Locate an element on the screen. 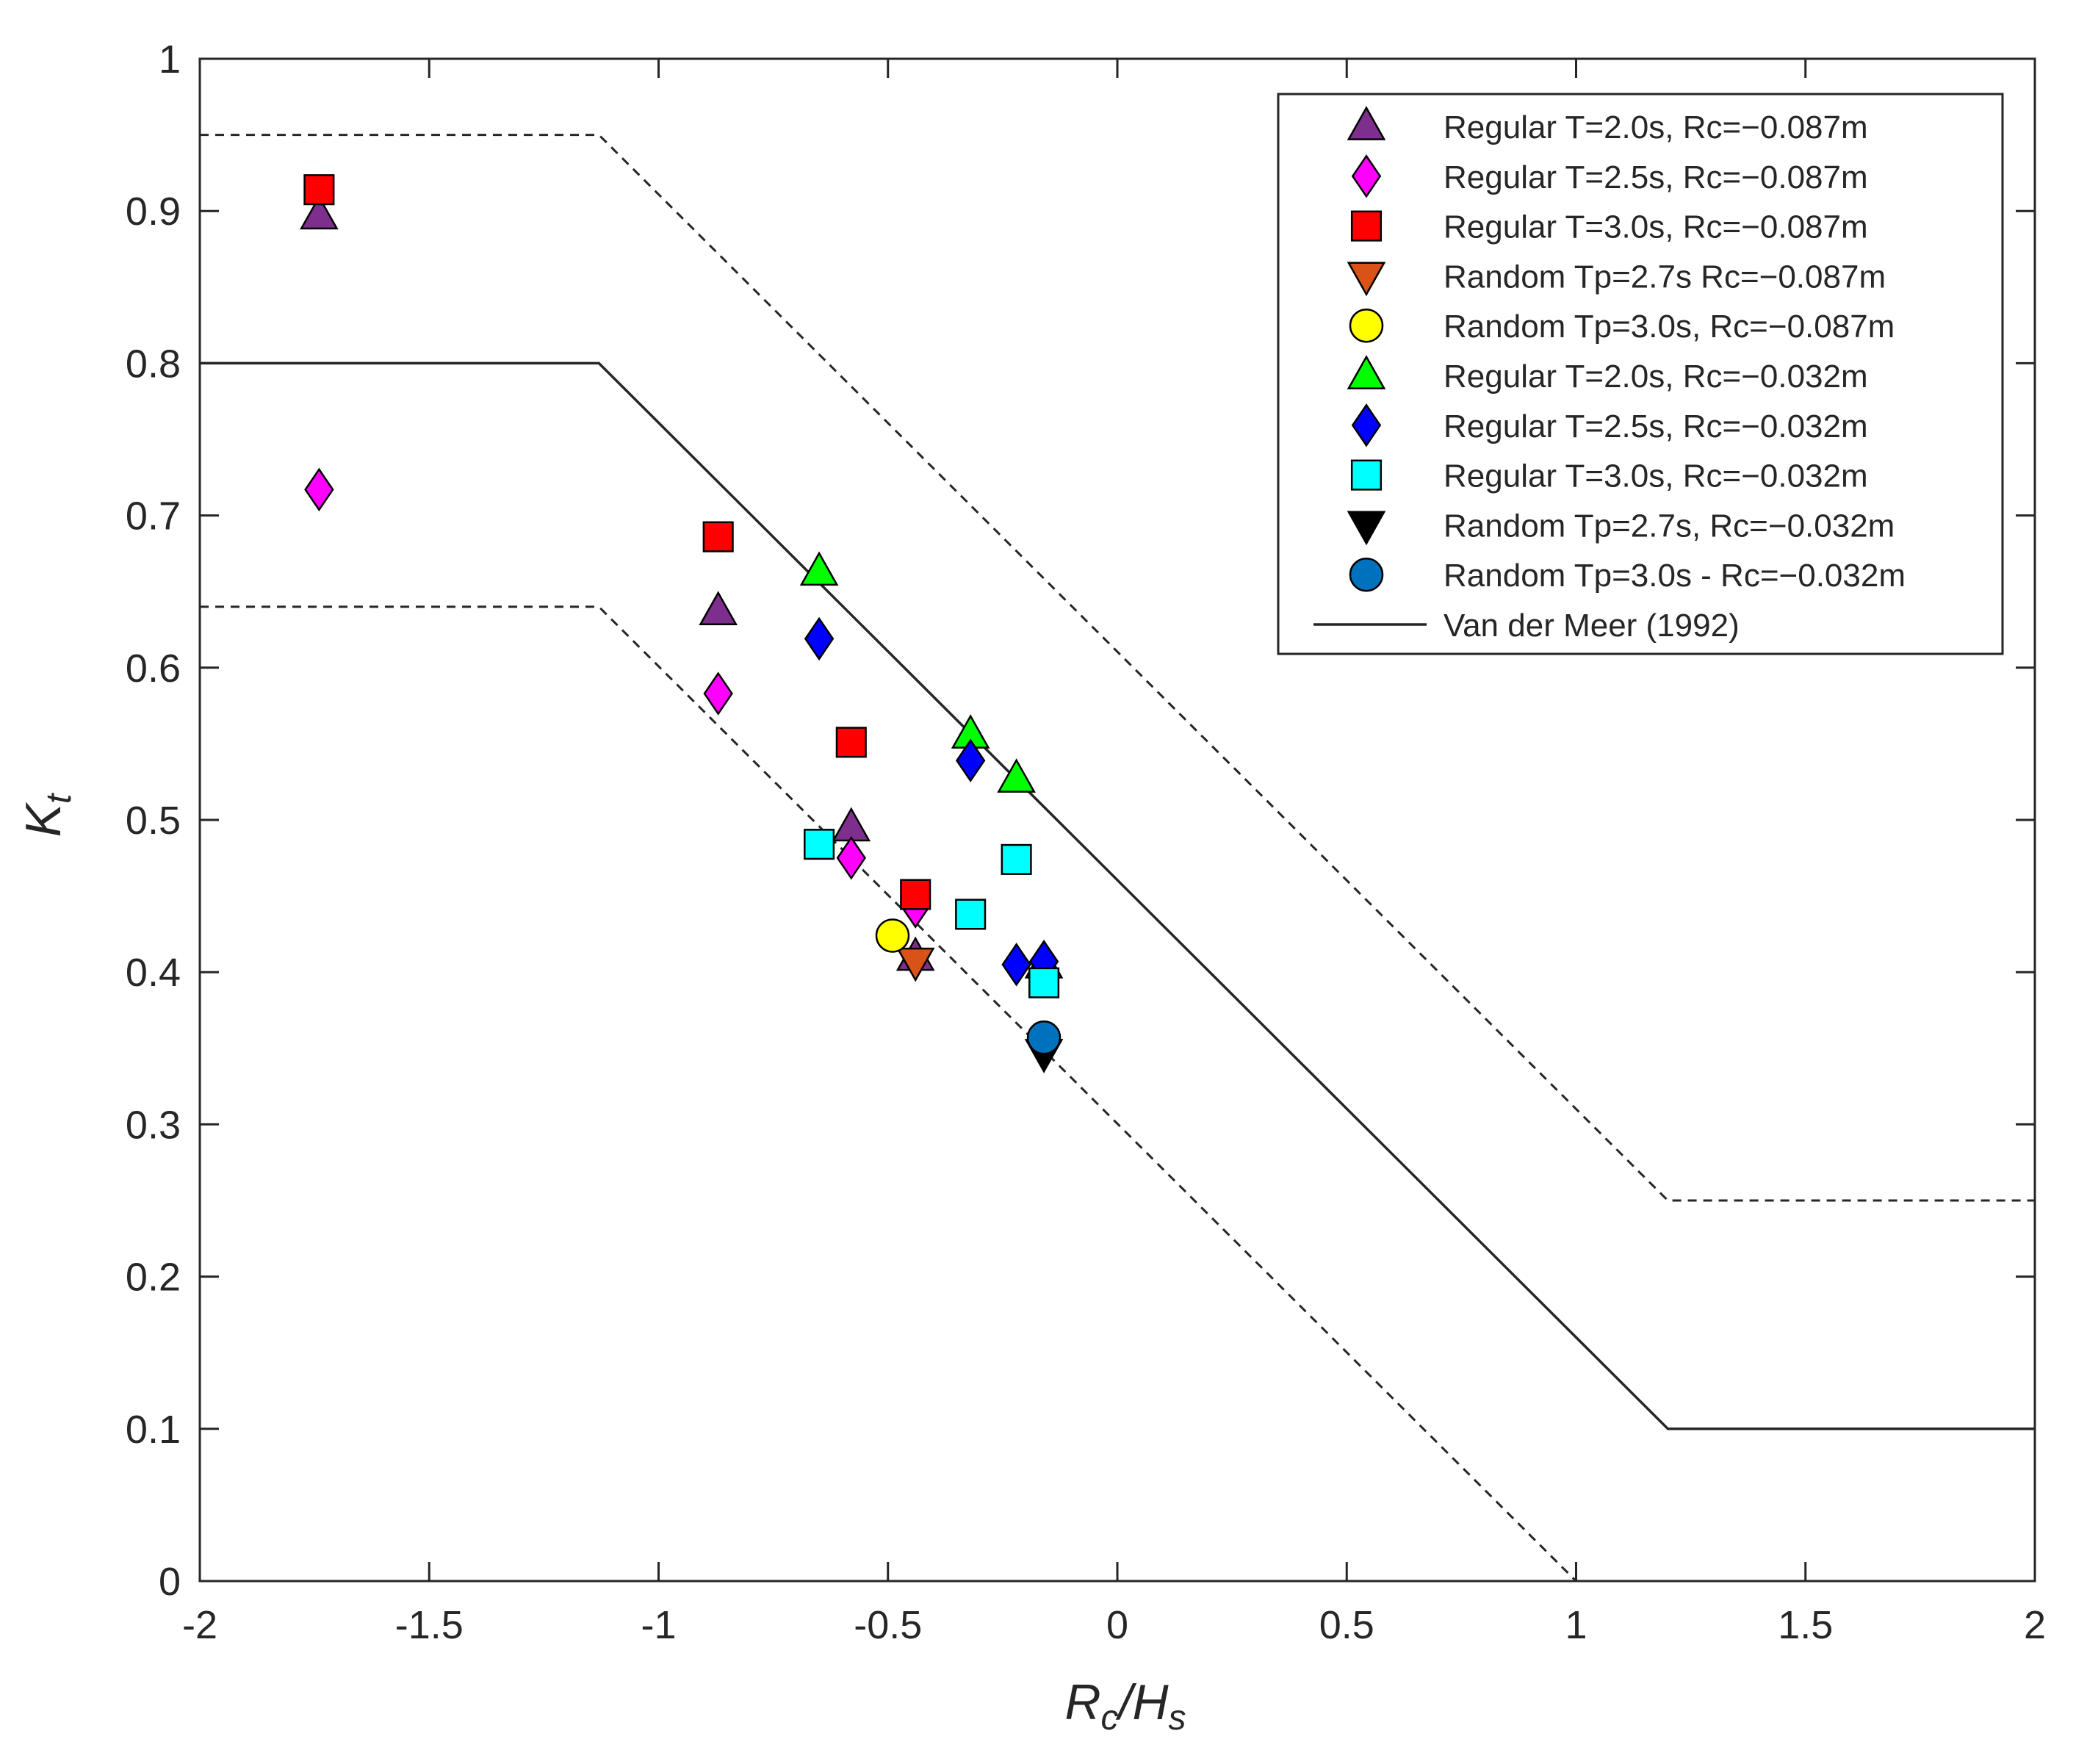 This screenshot has height=1764, width=2076. x-axis-label: Rc/Hs is located at coordinates (1125, 1706).